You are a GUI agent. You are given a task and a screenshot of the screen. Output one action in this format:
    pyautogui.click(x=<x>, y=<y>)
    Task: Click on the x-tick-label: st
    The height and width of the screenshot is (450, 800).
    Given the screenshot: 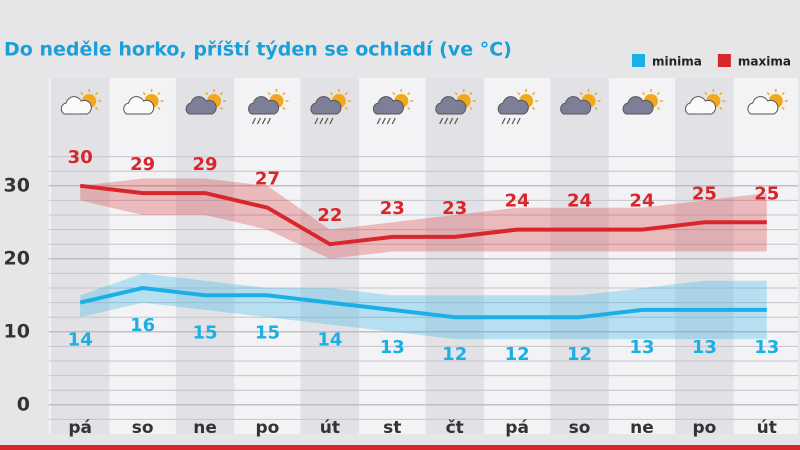 What is the action you would take?
    pyautogui.click(x=392, y=428)
    